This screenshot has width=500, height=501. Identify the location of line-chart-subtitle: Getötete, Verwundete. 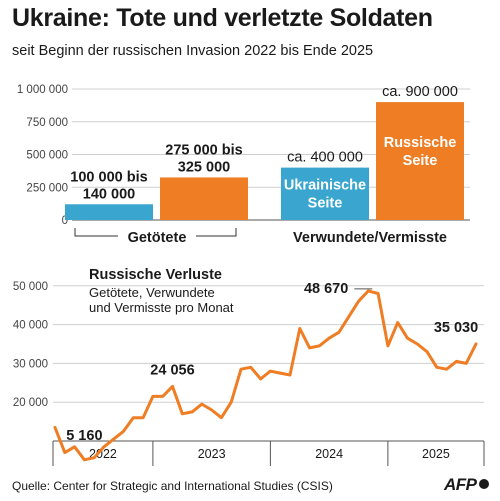
(152, 292).